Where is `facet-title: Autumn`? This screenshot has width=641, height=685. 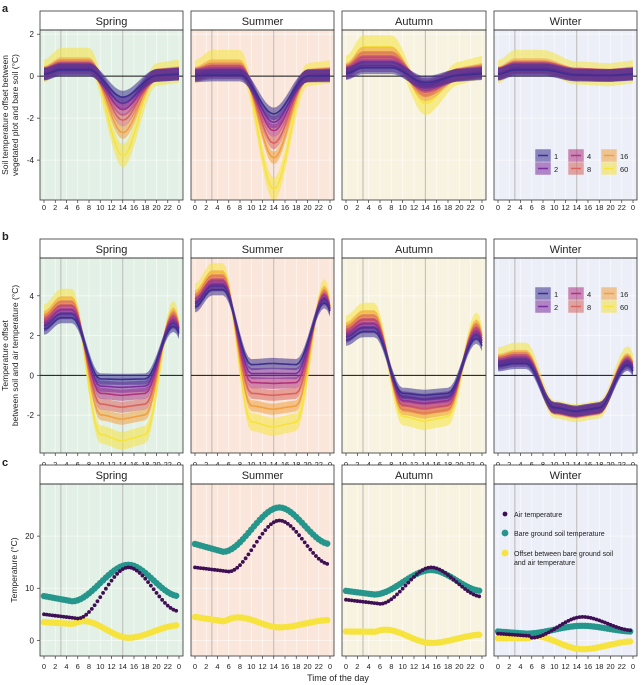
facet-title: Autumn is located at coordinates (414, 250).